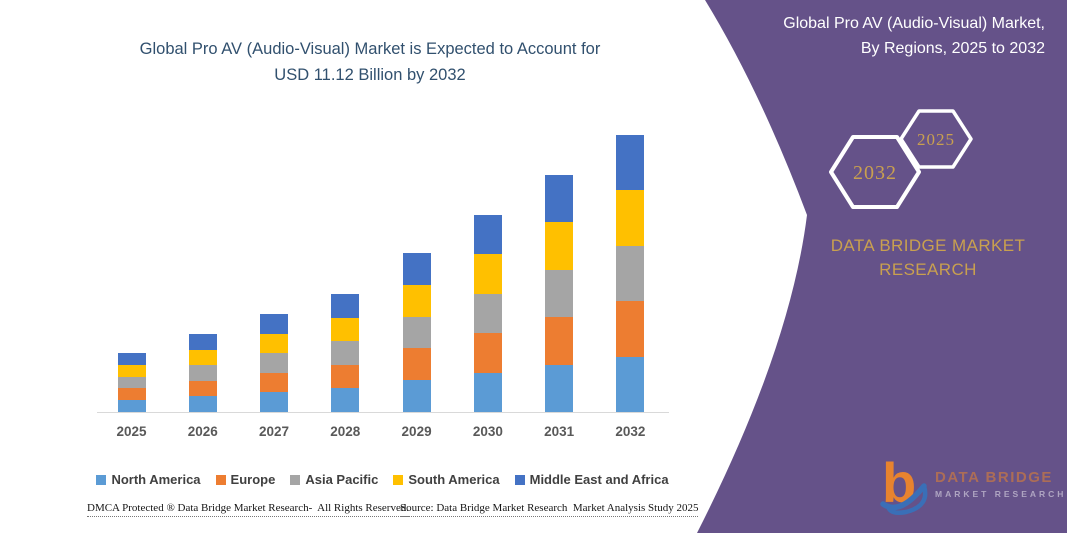  I want to click on legend-item-south-america: South America, so click(446, 479).